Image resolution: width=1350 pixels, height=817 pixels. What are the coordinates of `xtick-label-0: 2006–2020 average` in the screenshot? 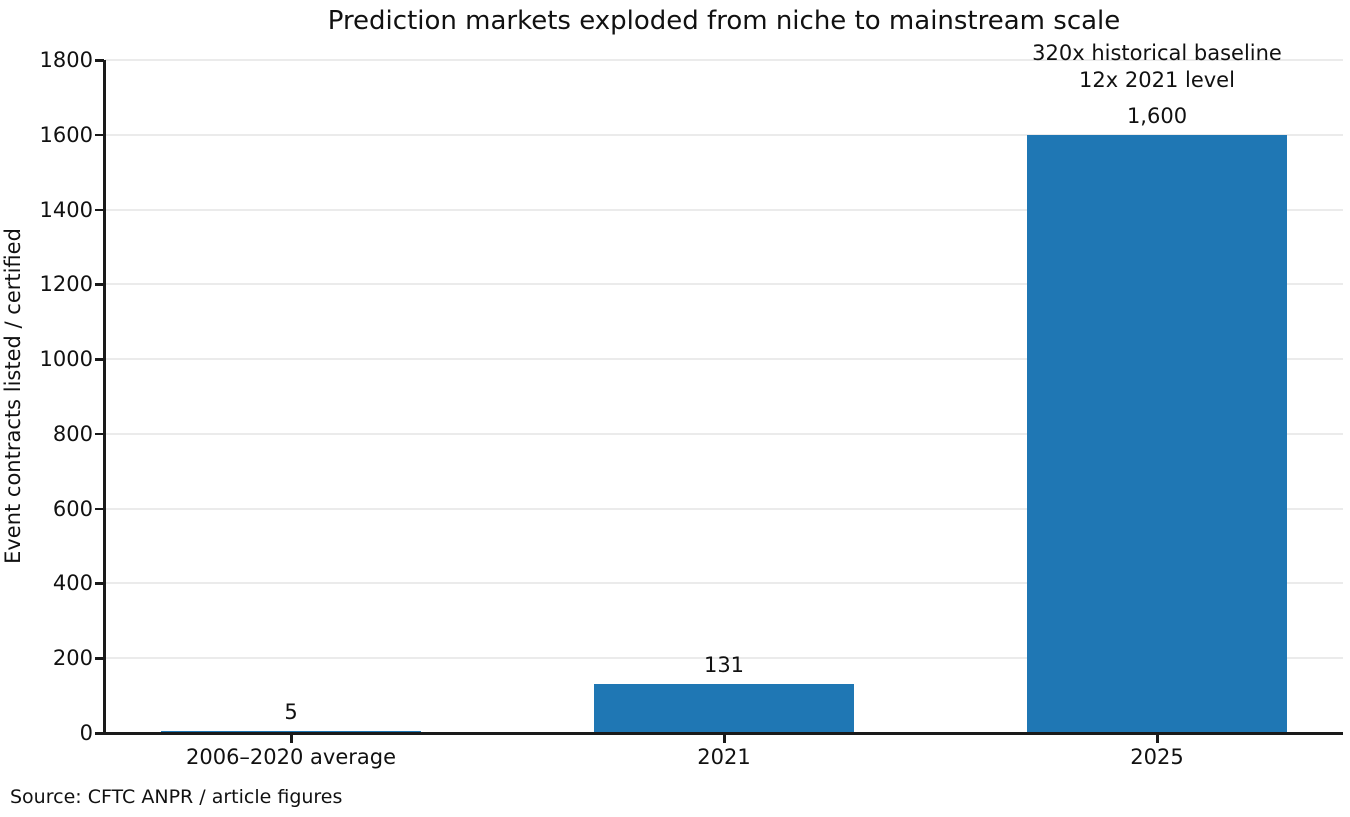 It's located at (291, 757).